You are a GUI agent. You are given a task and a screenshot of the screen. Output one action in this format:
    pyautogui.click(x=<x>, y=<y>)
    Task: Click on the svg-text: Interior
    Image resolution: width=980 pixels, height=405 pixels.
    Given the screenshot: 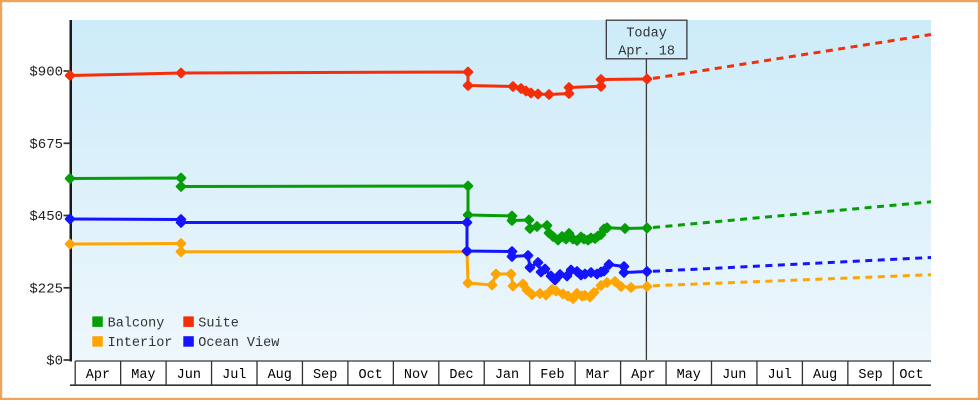 What is the action you would take?
    pyautogui.click(x=140, y=343)
    